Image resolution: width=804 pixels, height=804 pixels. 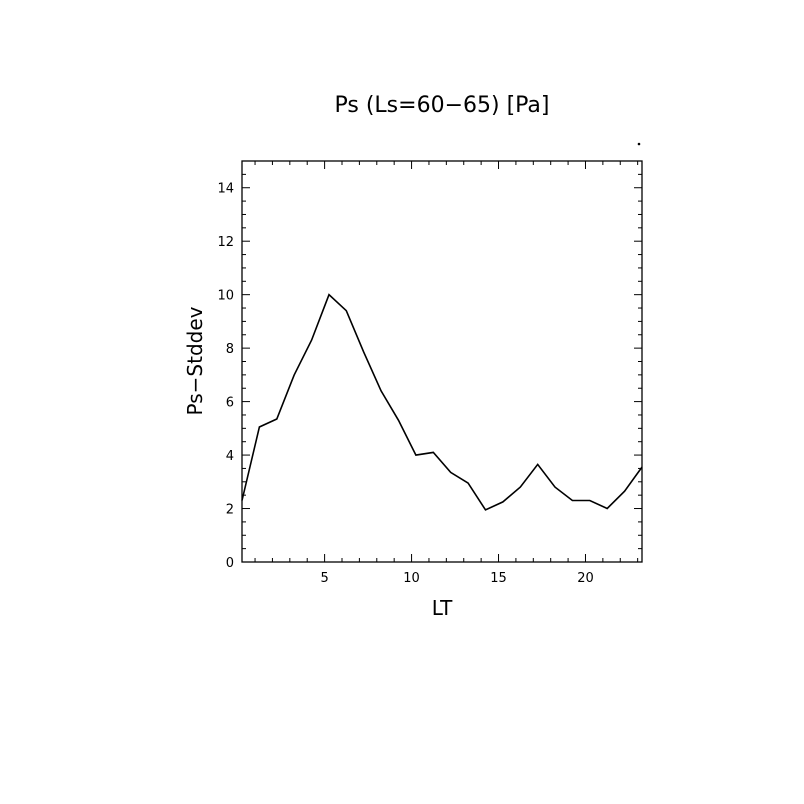 I want to click on y-tick-label: 8, so click(x=230, y=349).